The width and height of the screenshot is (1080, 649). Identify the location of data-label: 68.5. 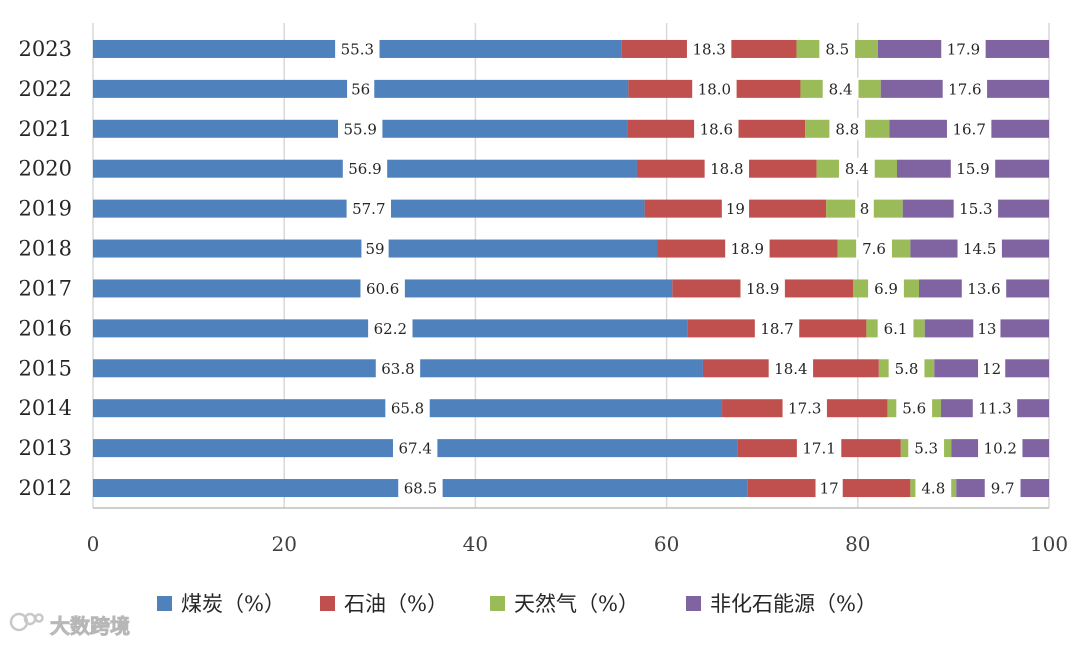
(420, 489).